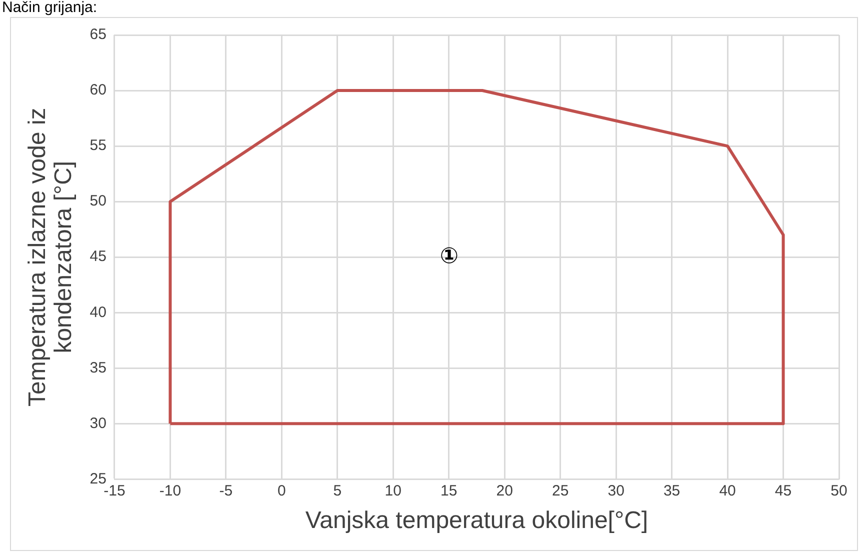  What do you see at coordinates (98, 35) in the screenshot?
I see `y-tick-label: 65` at bounding box center [98, 35].